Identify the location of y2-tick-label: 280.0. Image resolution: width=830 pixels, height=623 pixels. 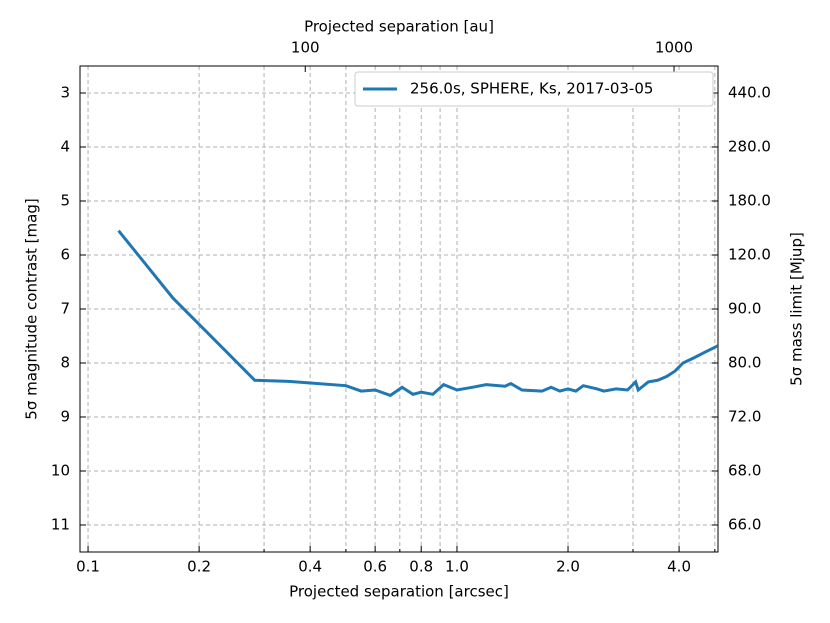
(749, 147).